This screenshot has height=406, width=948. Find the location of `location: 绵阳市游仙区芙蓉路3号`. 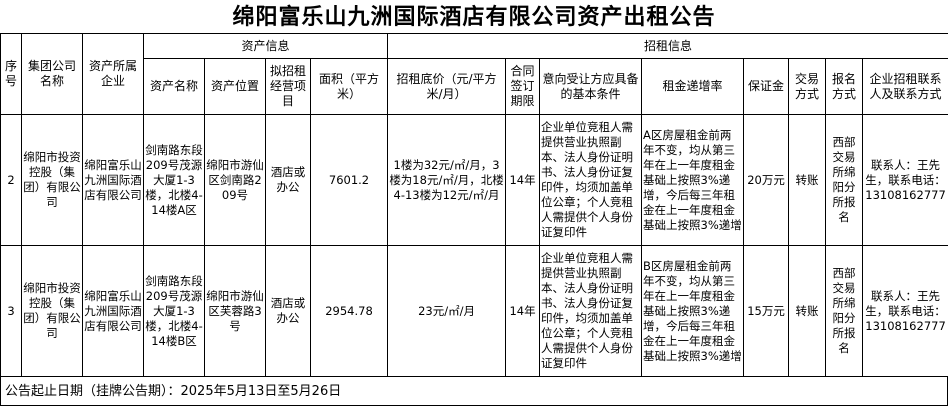

location: 绵阳市游仙区芙蓉路3号 is located at coordinates (235, 311).